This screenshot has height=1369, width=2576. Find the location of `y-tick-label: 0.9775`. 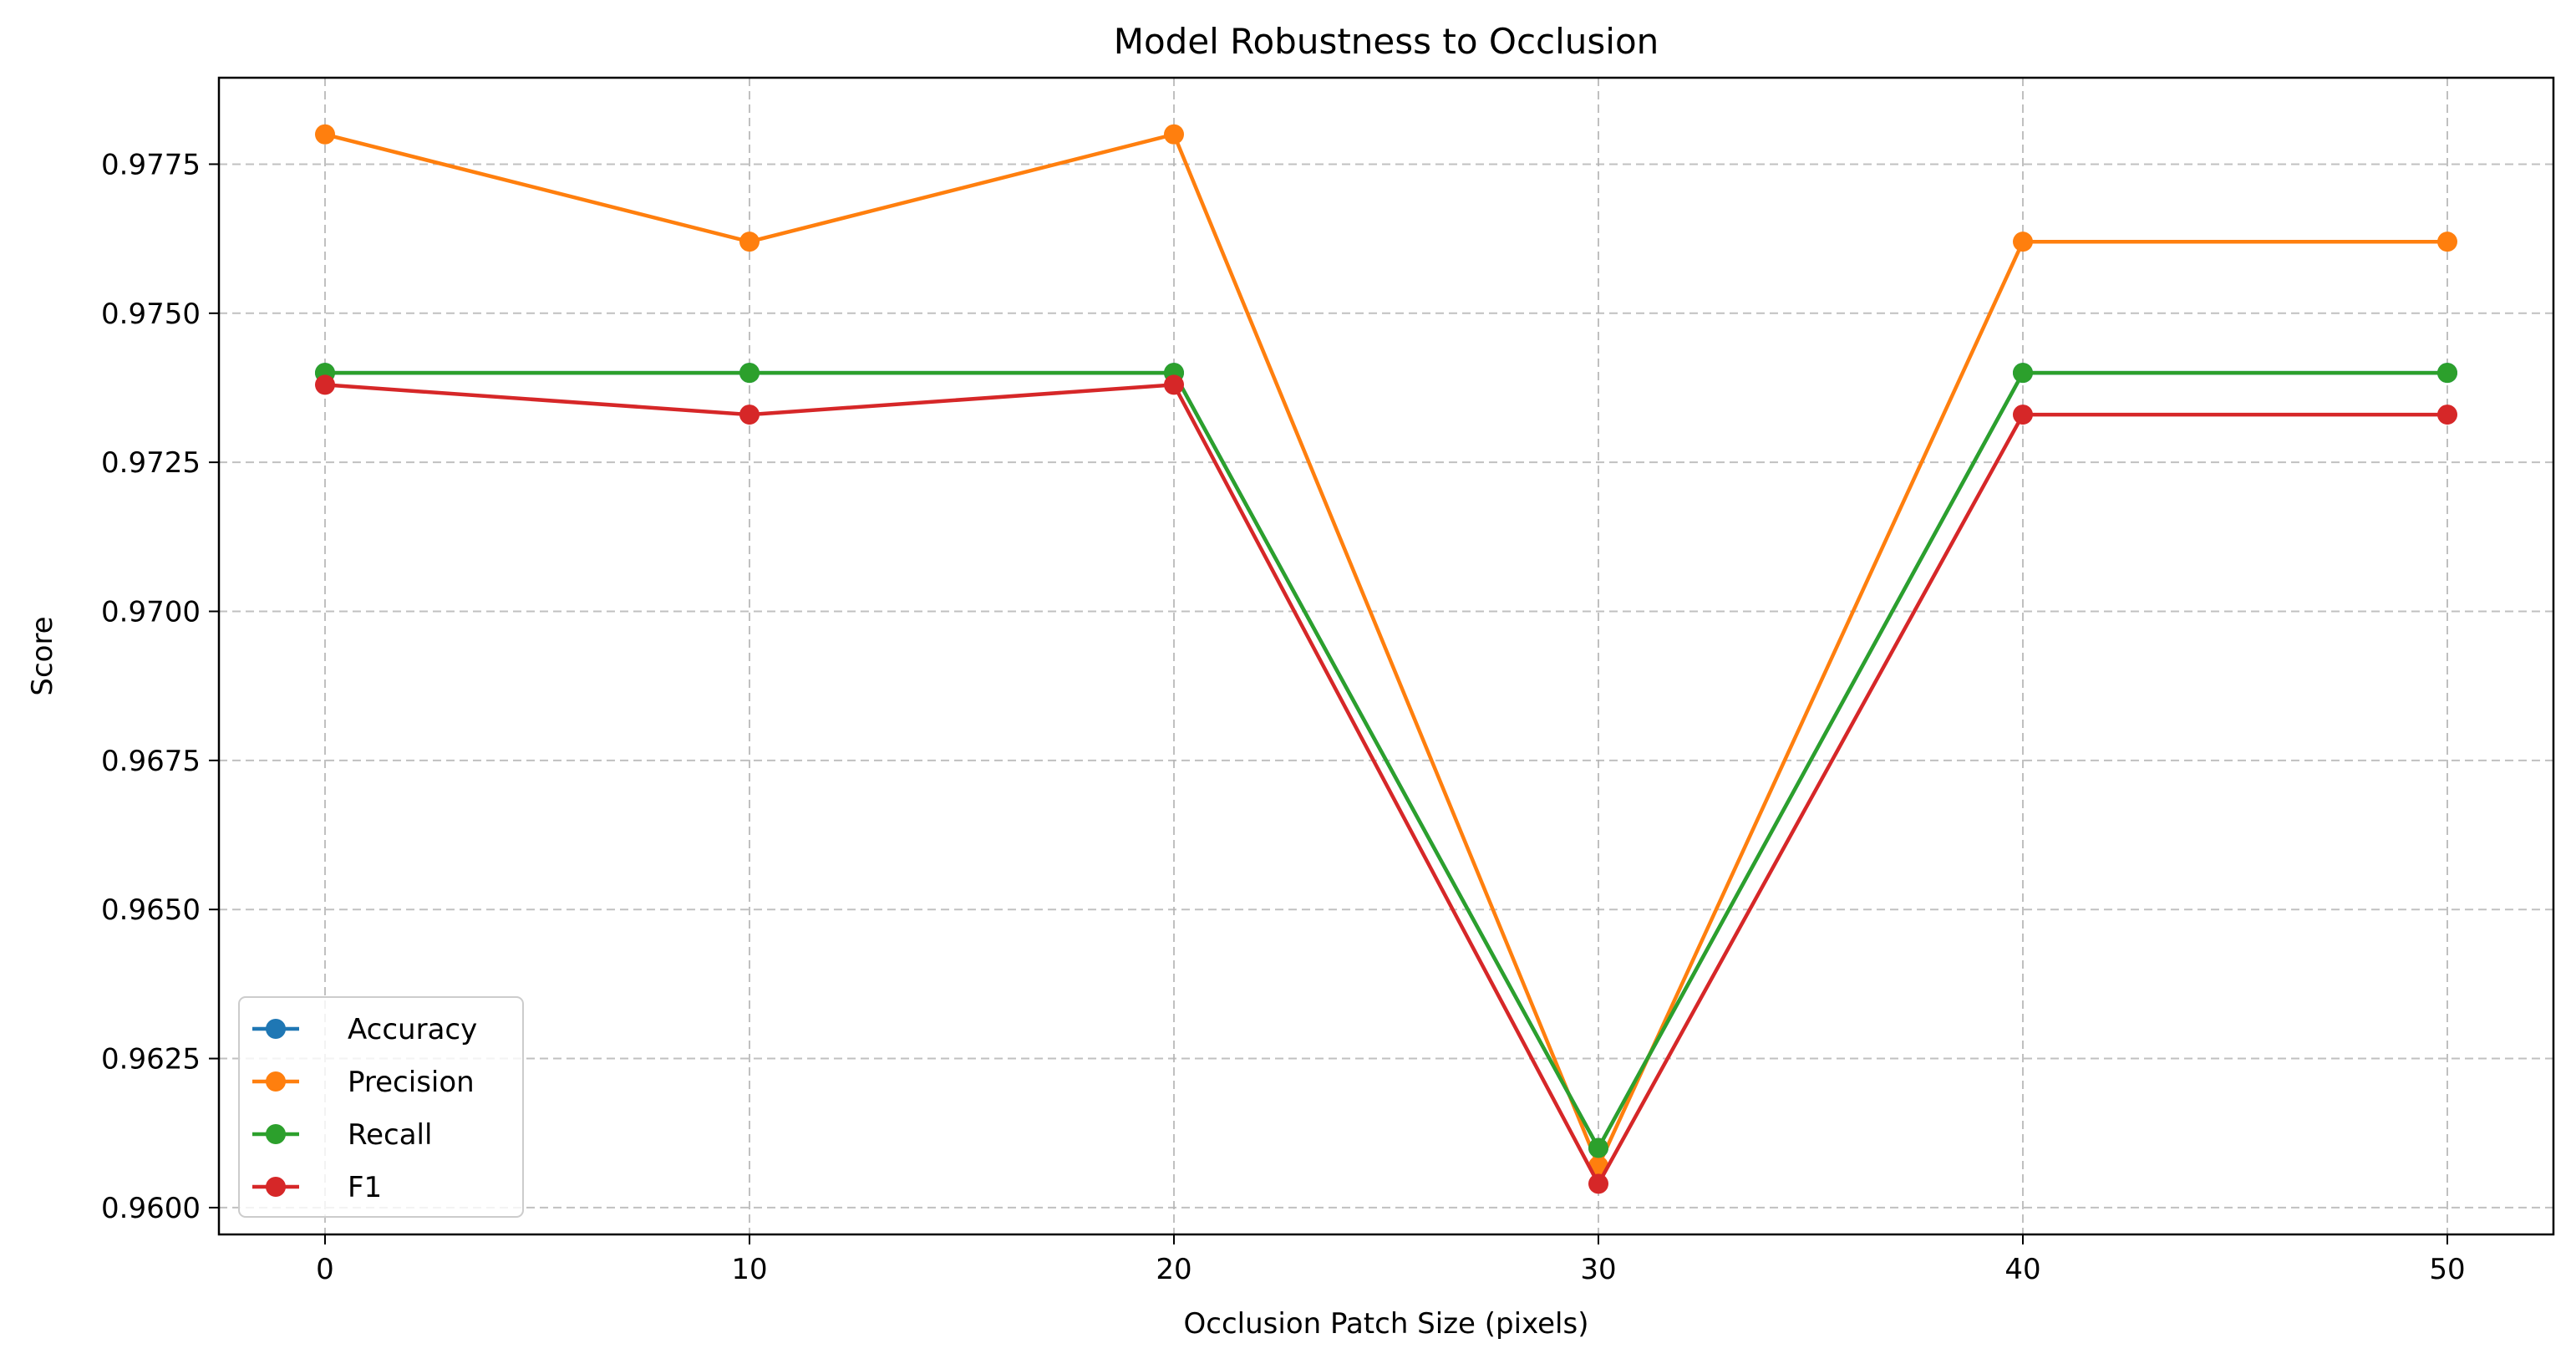

y-tick-label: 0.9775 is located at coordinates (151, 164).